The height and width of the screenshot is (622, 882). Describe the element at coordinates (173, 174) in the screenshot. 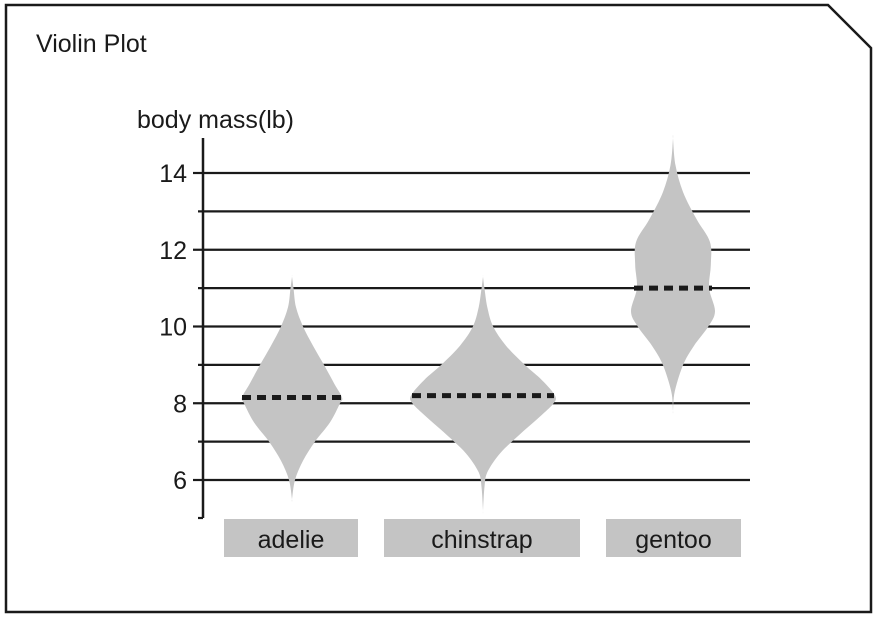

I see `y-tick-label-14: 14` at that location.